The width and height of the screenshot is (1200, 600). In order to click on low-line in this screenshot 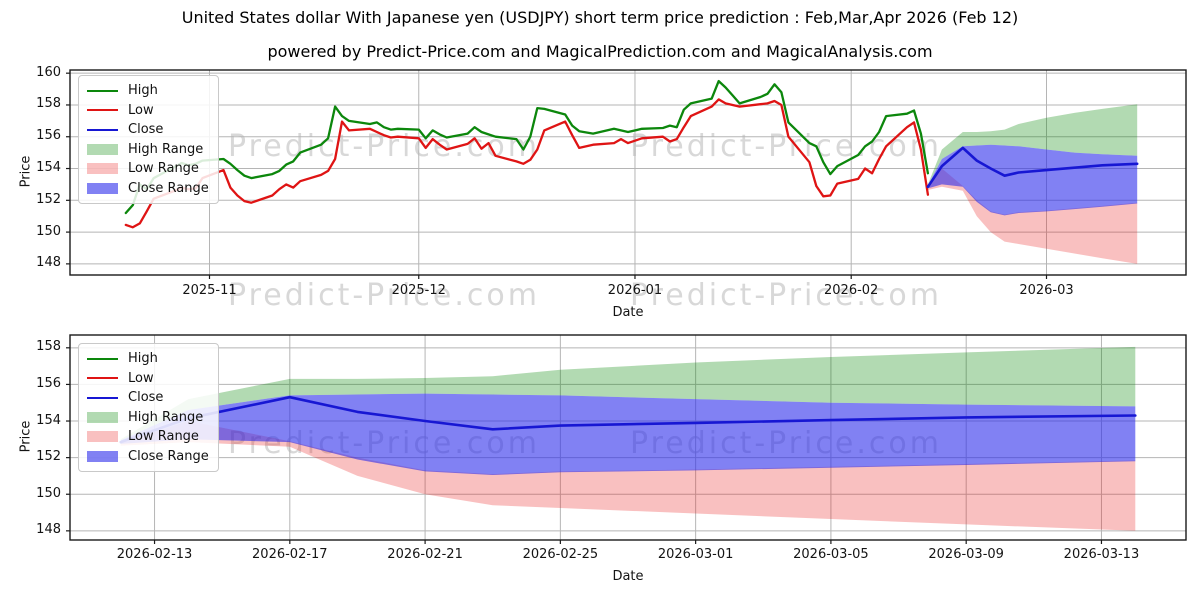, I will do `click(527, 163)`.